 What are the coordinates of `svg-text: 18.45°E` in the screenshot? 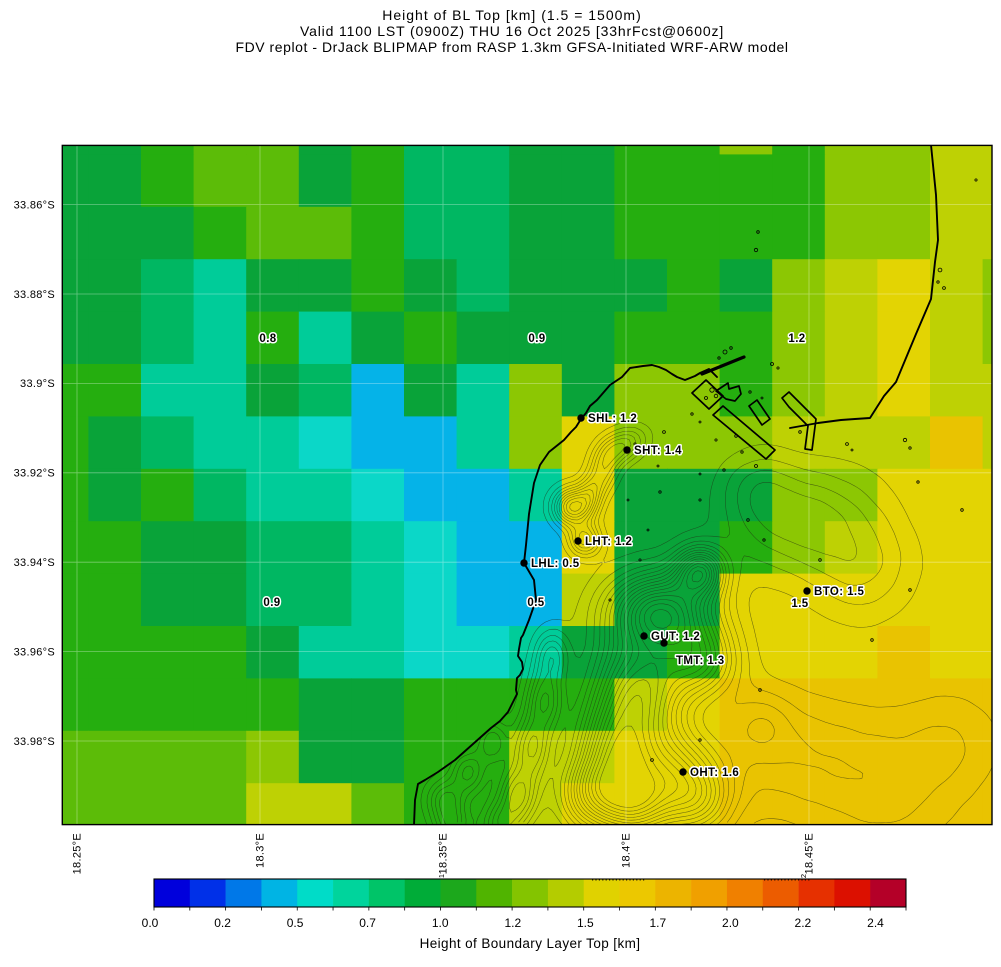 It's located at (810, 853).